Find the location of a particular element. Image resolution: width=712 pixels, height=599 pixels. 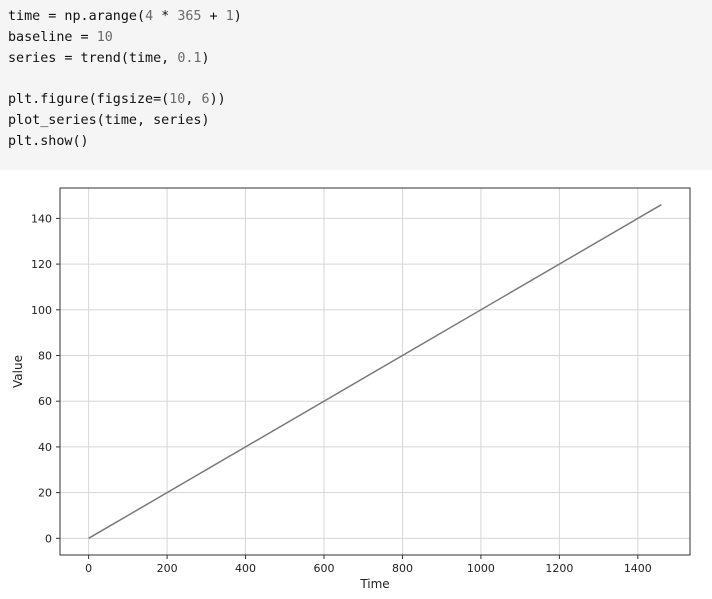

y-tick-label: 120 is located at coordinates (41, 264).